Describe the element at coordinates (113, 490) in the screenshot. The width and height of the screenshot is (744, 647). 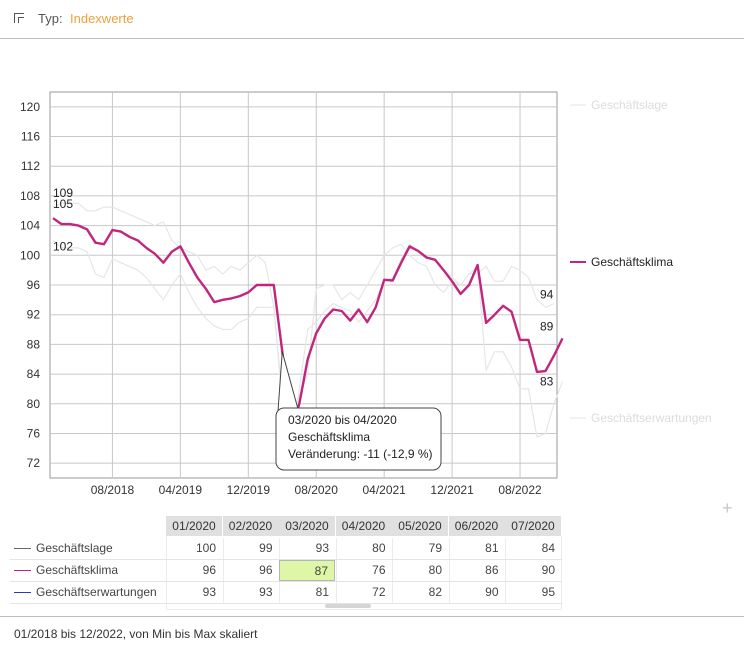
I see `x-tick-label: 08/2018` at that location.